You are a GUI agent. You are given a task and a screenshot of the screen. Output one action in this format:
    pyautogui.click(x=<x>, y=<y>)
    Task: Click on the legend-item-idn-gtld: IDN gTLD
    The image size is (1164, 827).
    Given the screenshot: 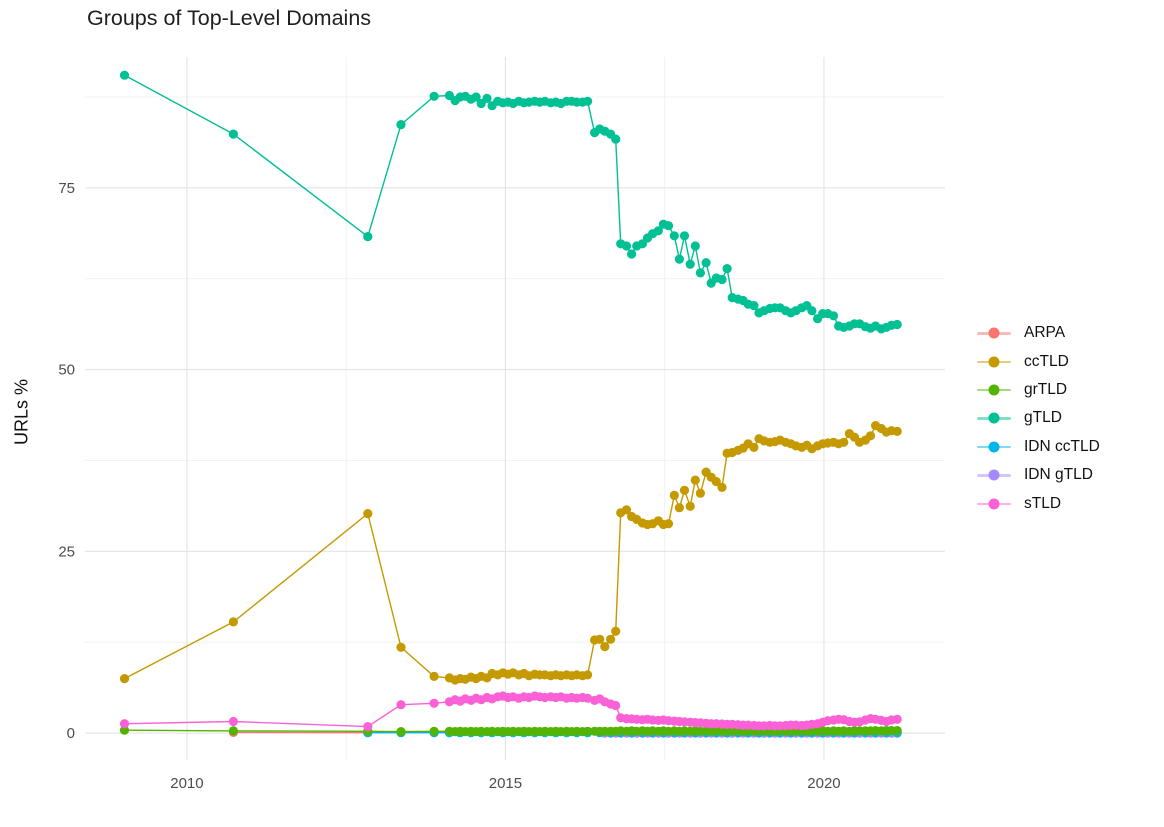 What is the action you would take?
    pyautogui.click(x=1066, y=475)
    